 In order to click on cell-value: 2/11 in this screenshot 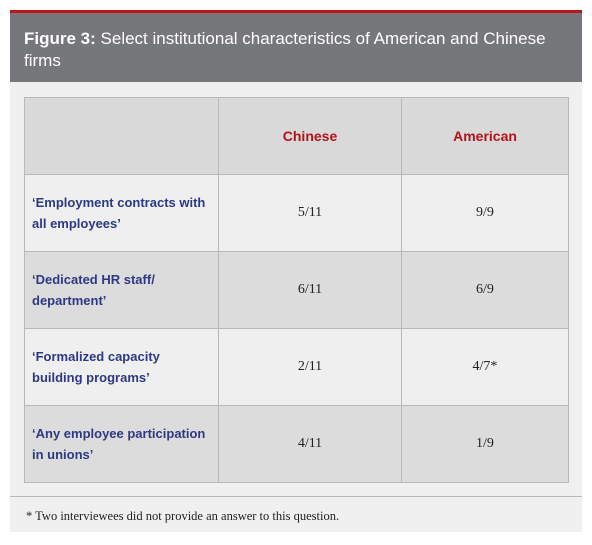, I will do `click(310, 367)`.